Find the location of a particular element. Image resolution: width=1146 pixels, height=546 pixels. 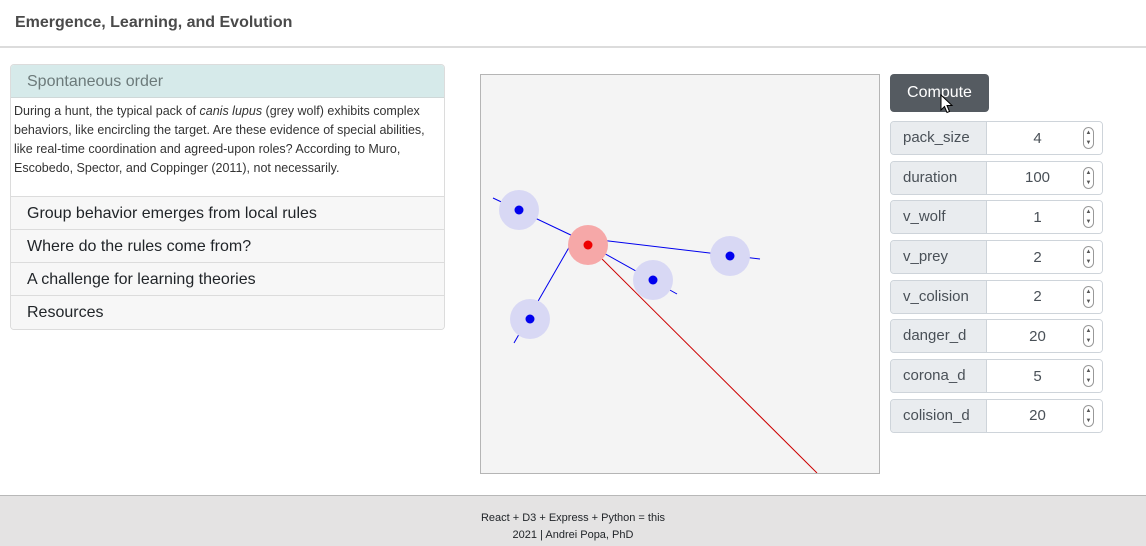

param-v-wolf: v_wolf ▲▼ is located at coordinates (996, 217).